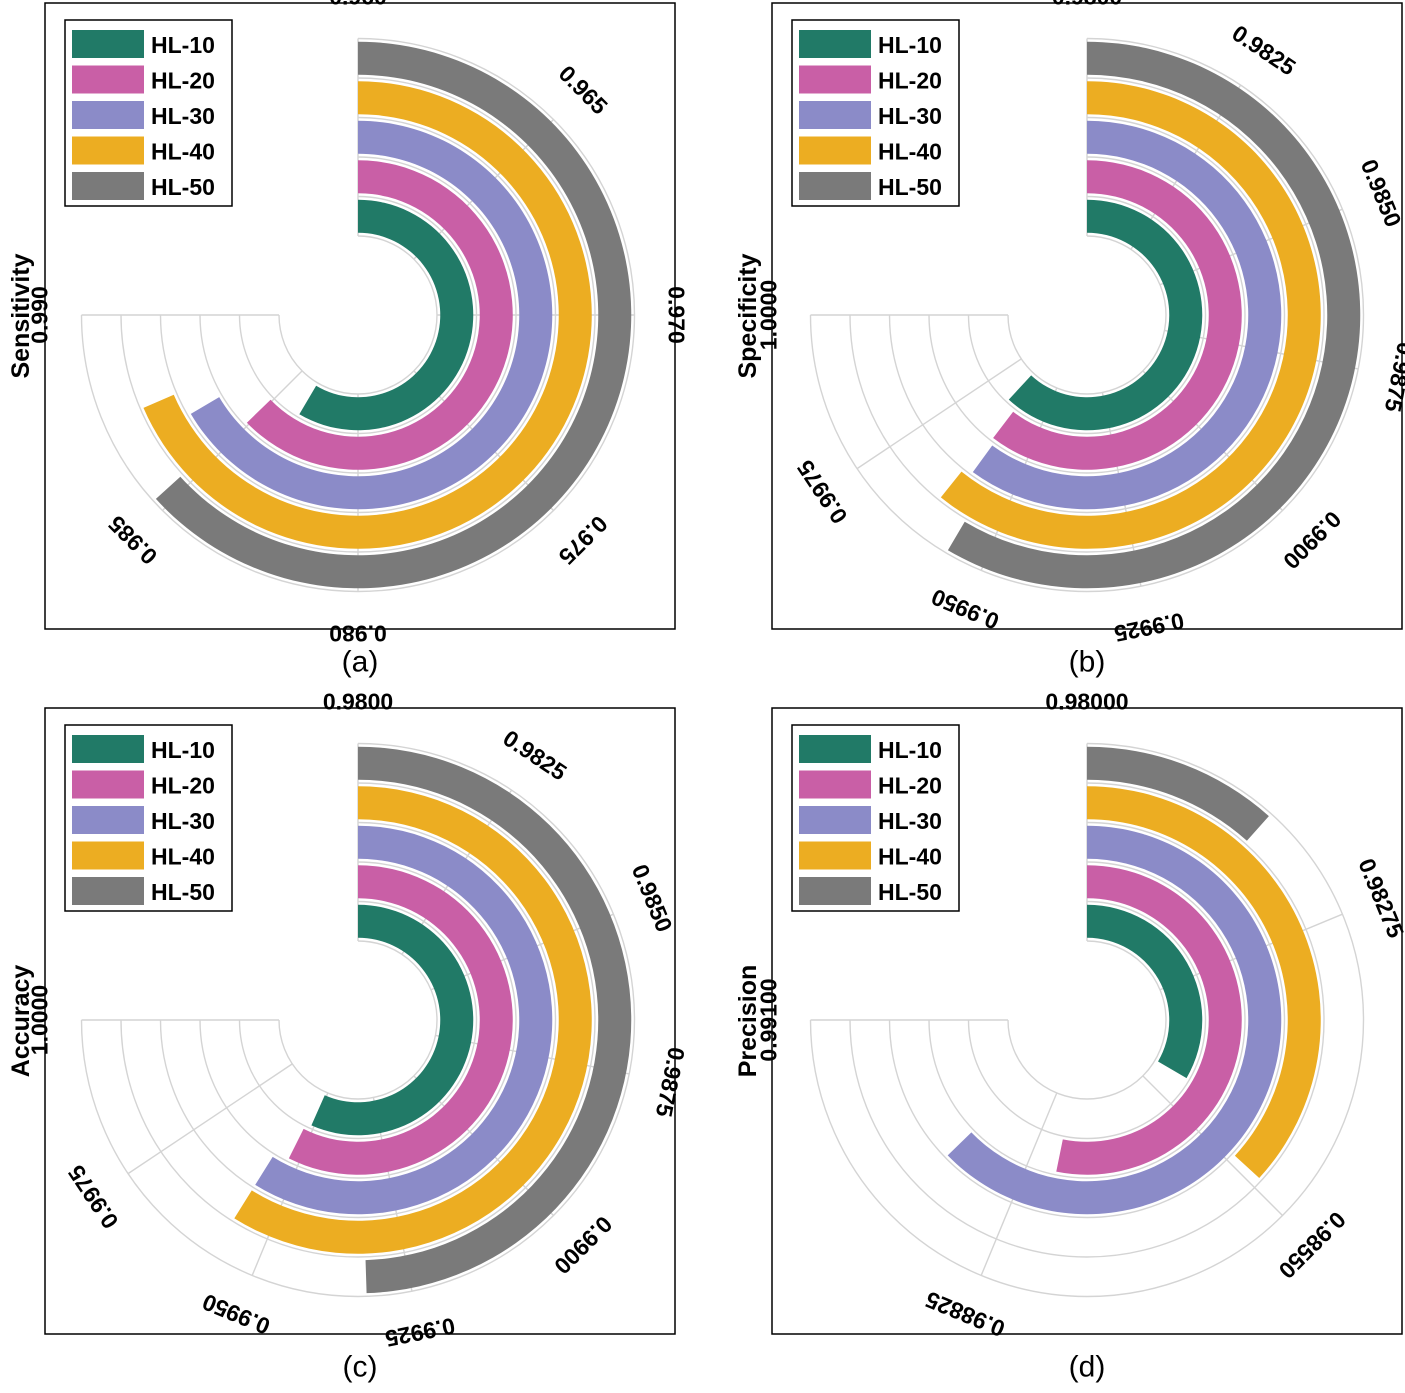  I want to click on tick-label: 0.975, so click(583, 540).